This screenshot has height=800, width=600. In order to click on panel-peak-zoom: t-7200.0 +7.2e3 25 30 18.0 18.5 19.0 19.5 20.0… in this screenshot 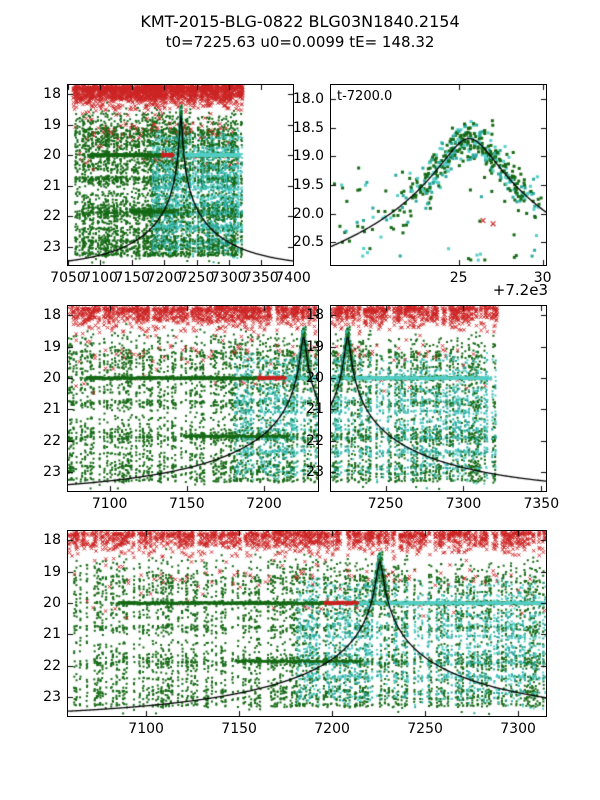, I will do `click(422, 191)`.